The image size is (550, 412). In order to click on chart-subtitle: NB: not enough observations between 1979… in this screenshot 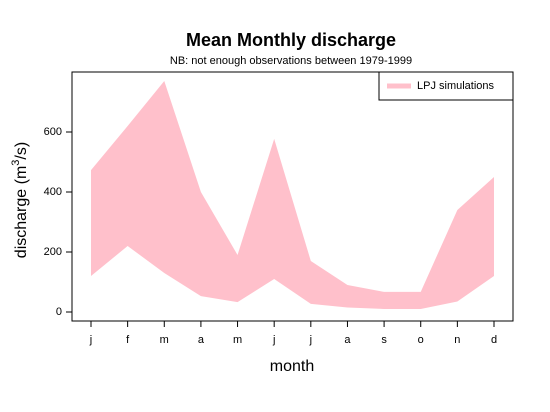, I will do `click(291, 61)`.